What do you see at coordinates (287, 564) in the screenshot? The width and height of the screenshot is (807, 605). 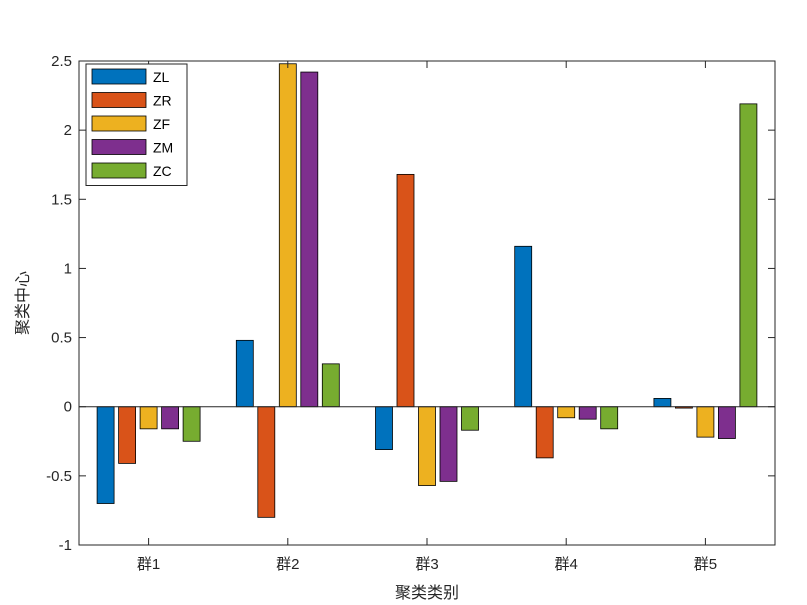 I see `x-tick-label: 群2` at bounding box center [287, 564].